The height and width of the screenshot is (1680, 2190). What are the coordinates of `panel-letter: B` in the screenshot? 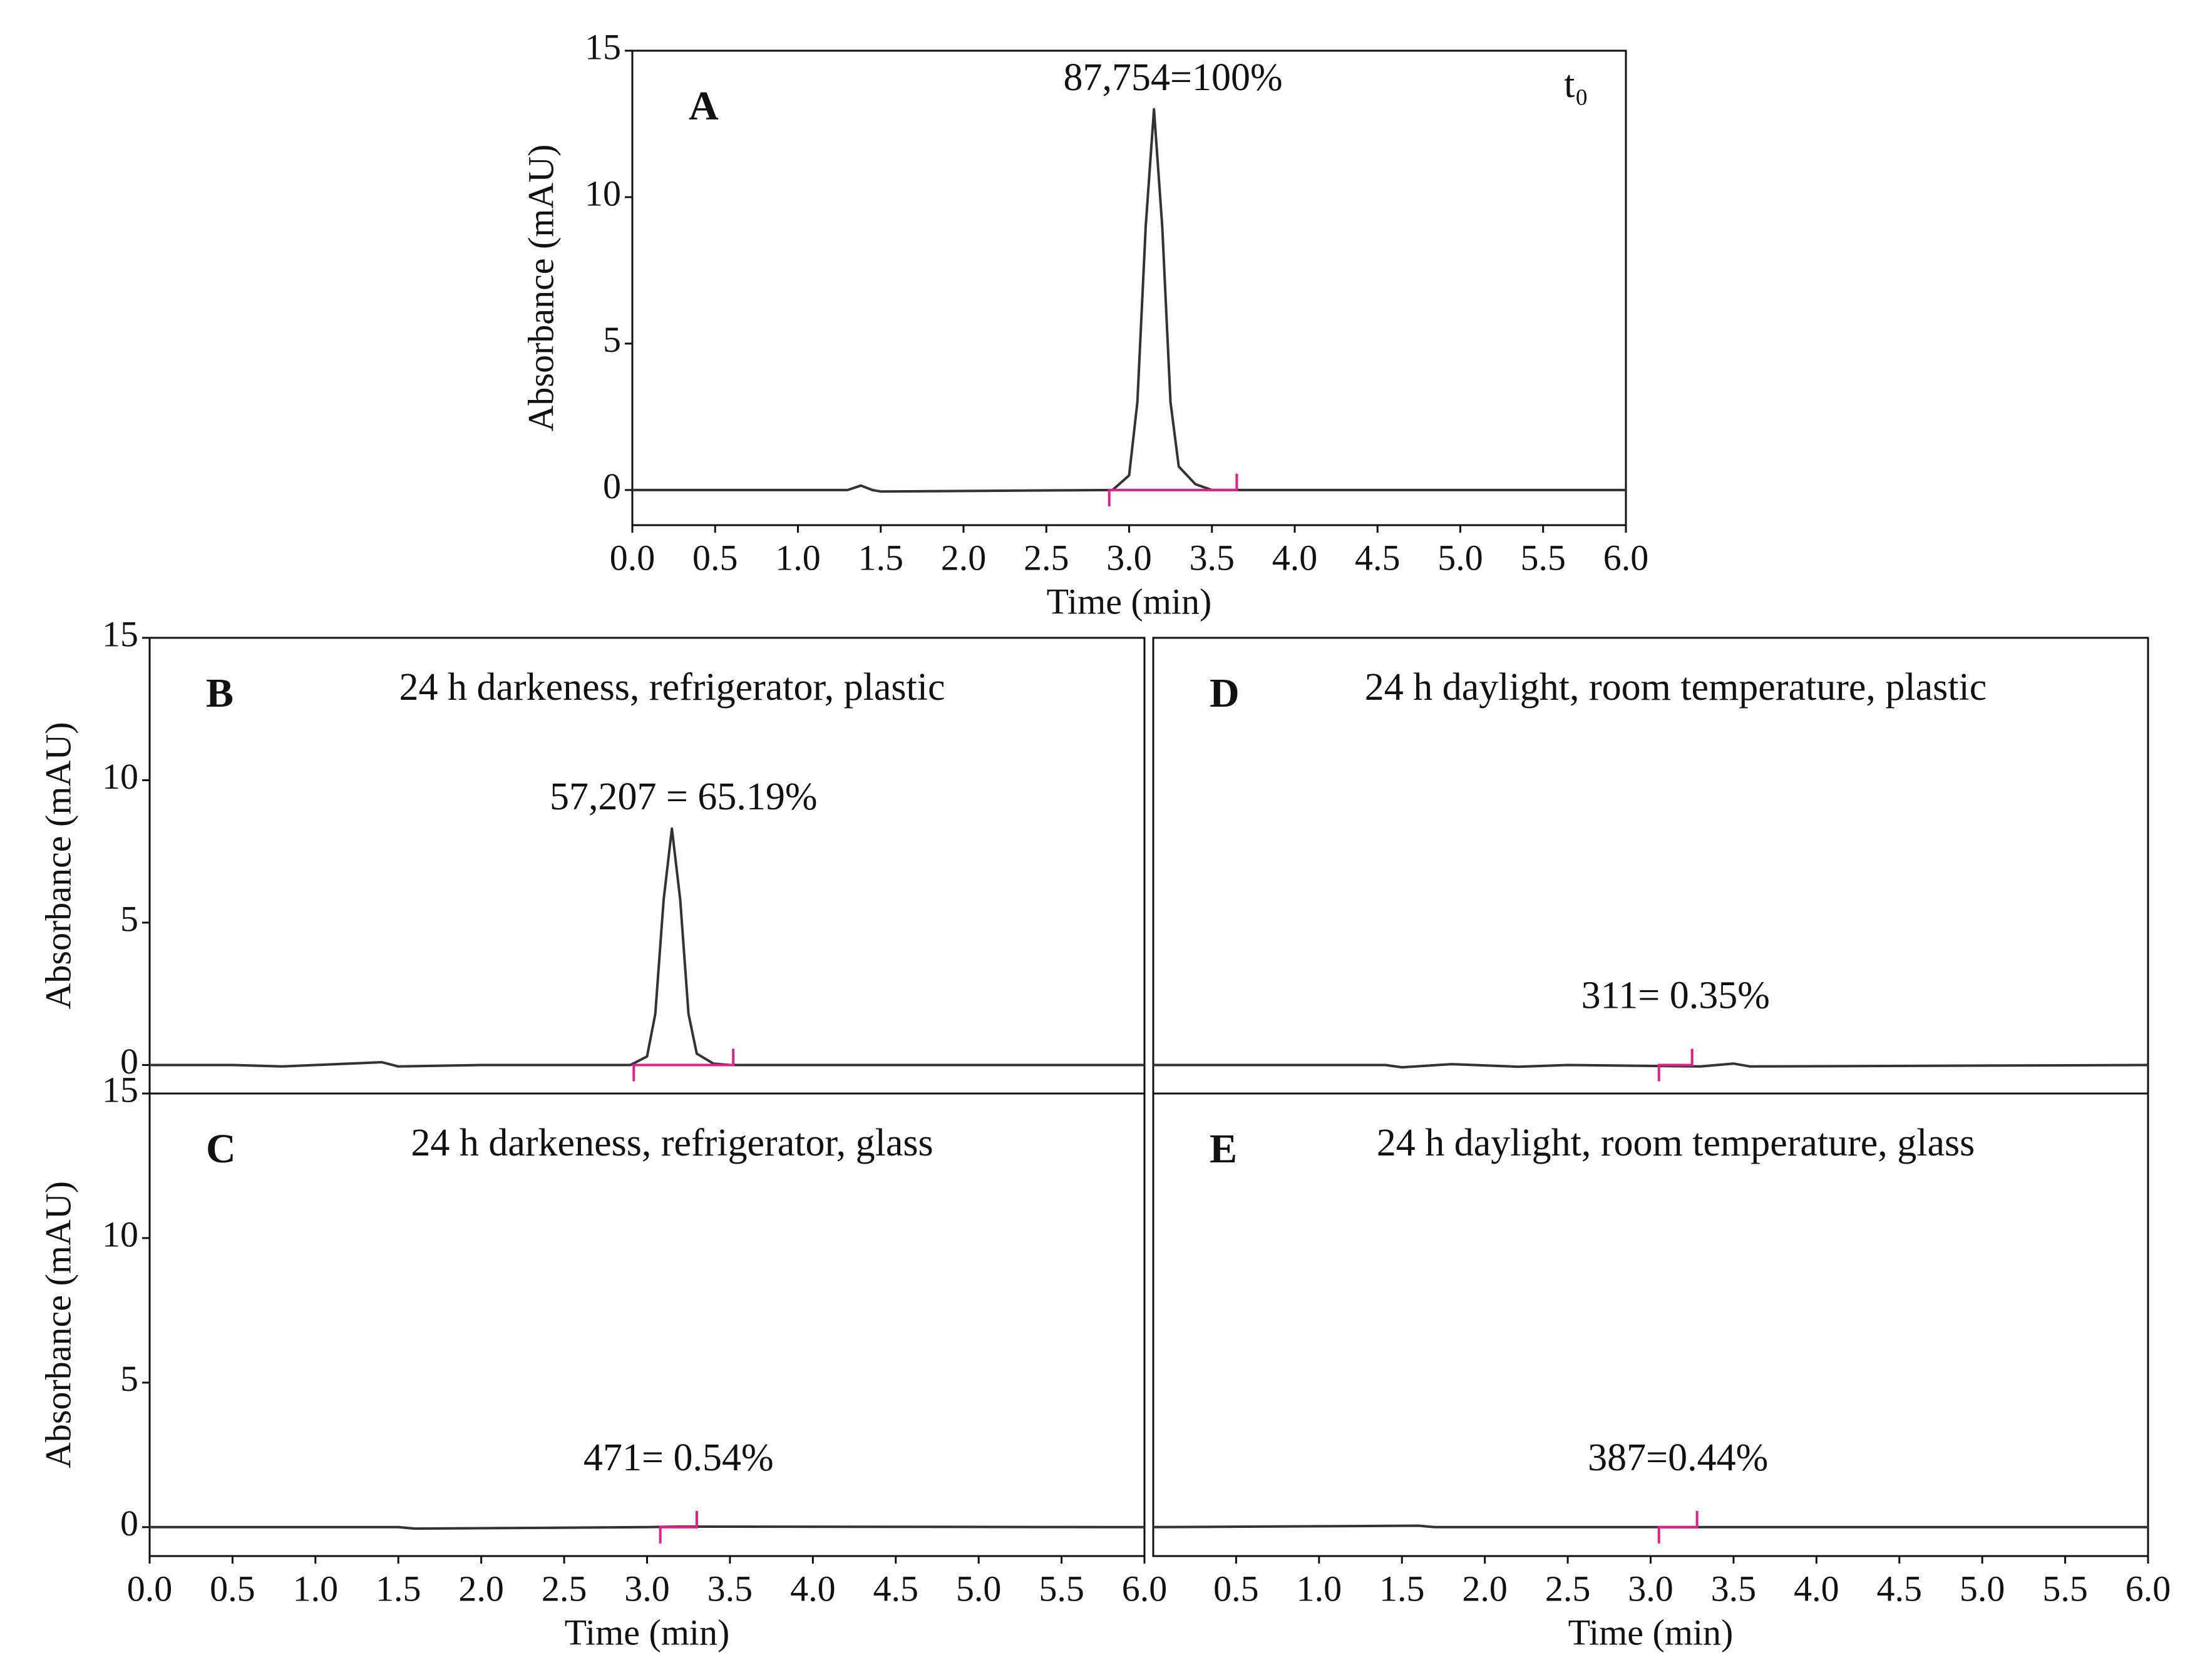 It's located at (220, 693).